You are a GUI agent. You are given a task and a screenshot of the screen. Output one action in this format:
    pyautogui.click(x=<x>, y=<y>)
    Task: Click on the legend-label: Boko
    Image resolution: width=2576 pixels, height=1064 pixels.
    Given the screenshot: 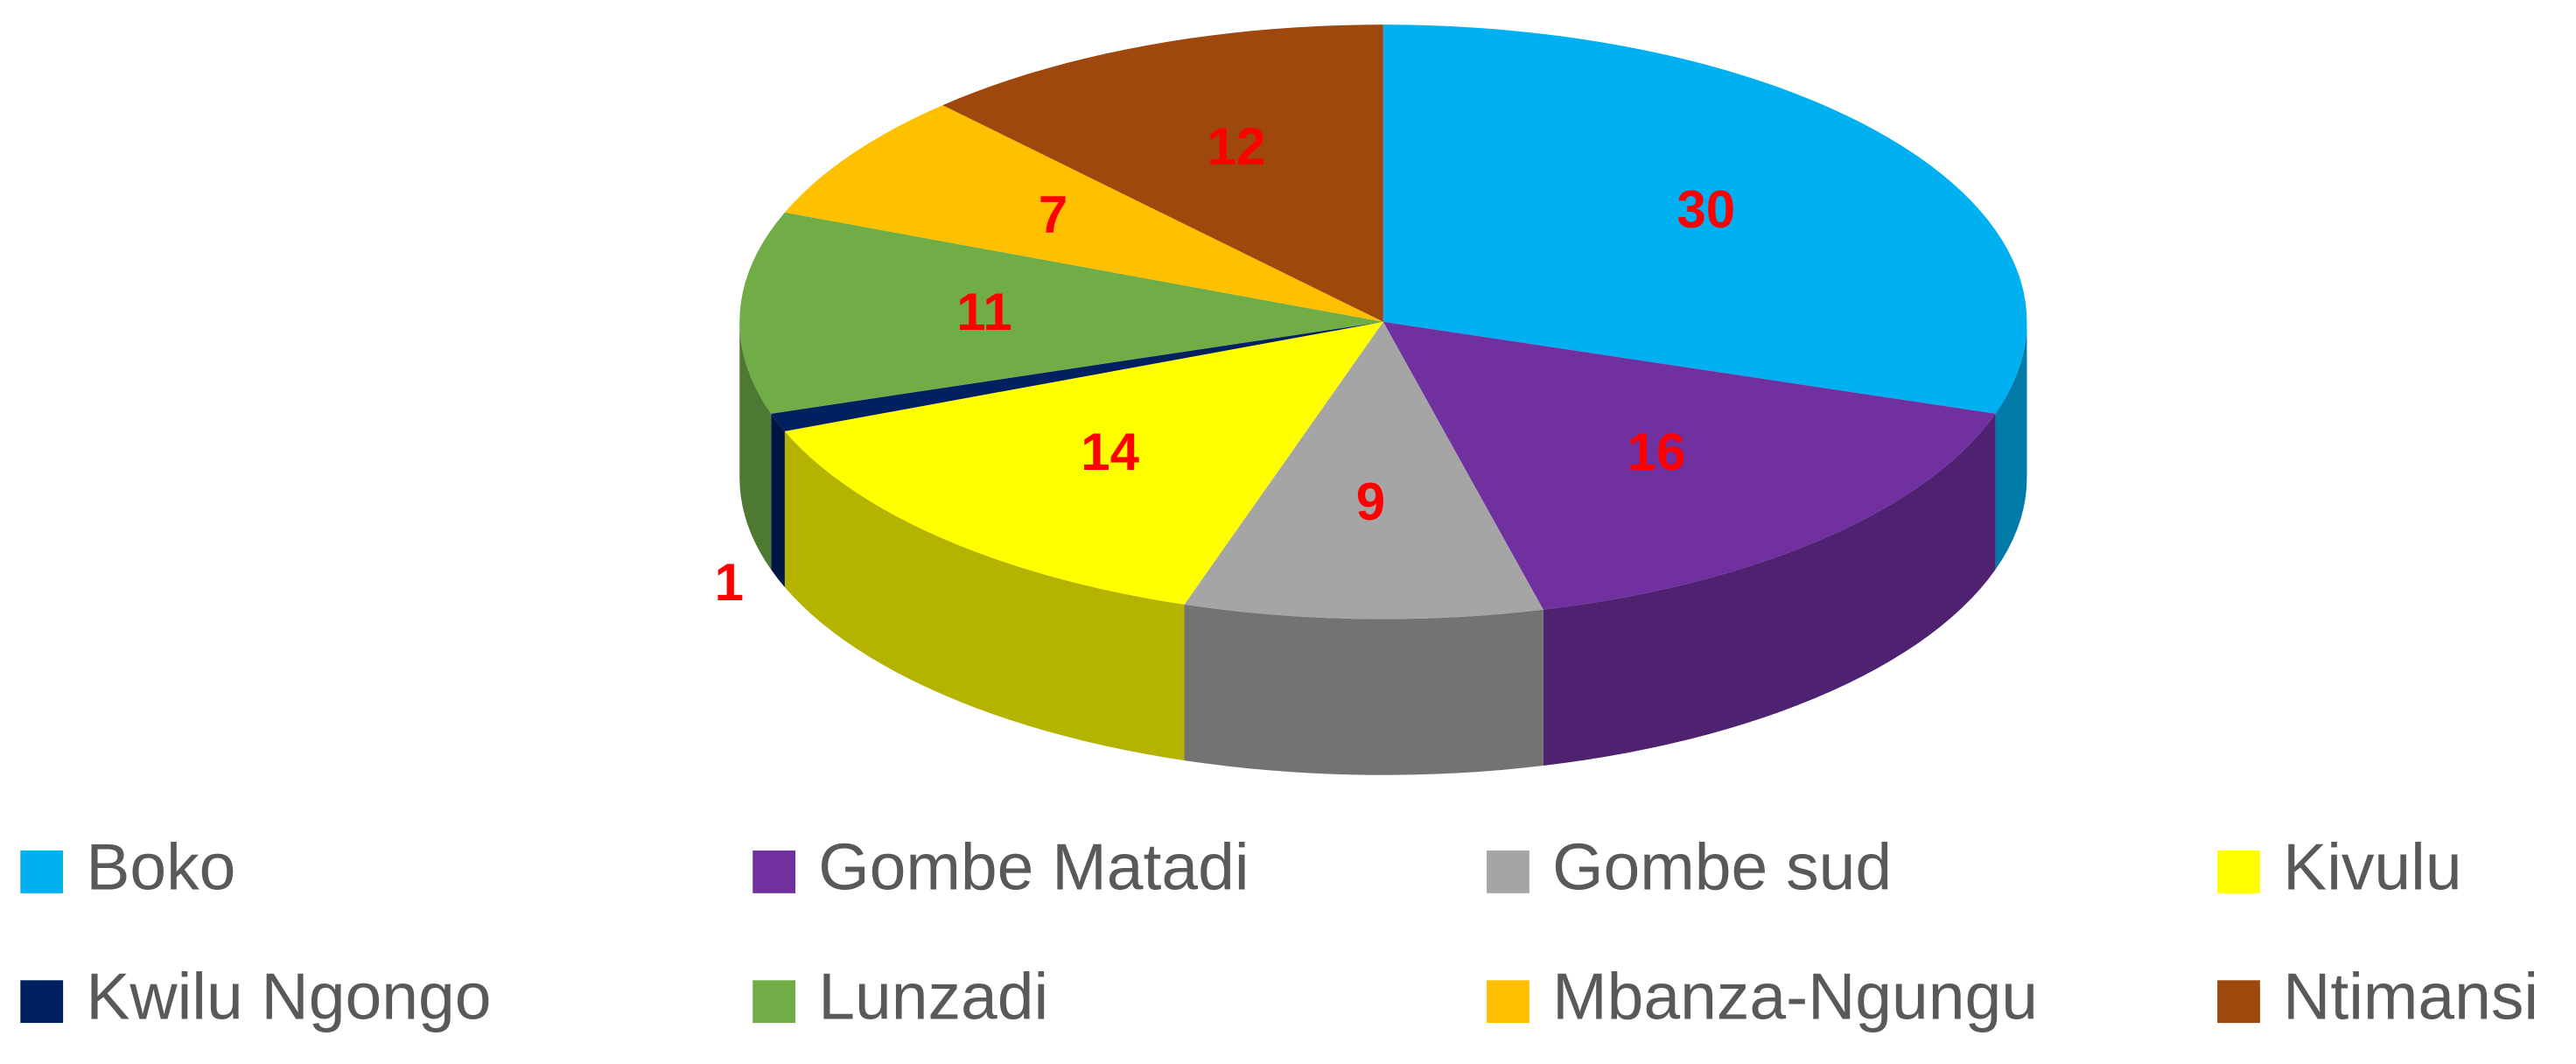 What is the action you would take?
    pyautogui.click(x=160, y=866)
    